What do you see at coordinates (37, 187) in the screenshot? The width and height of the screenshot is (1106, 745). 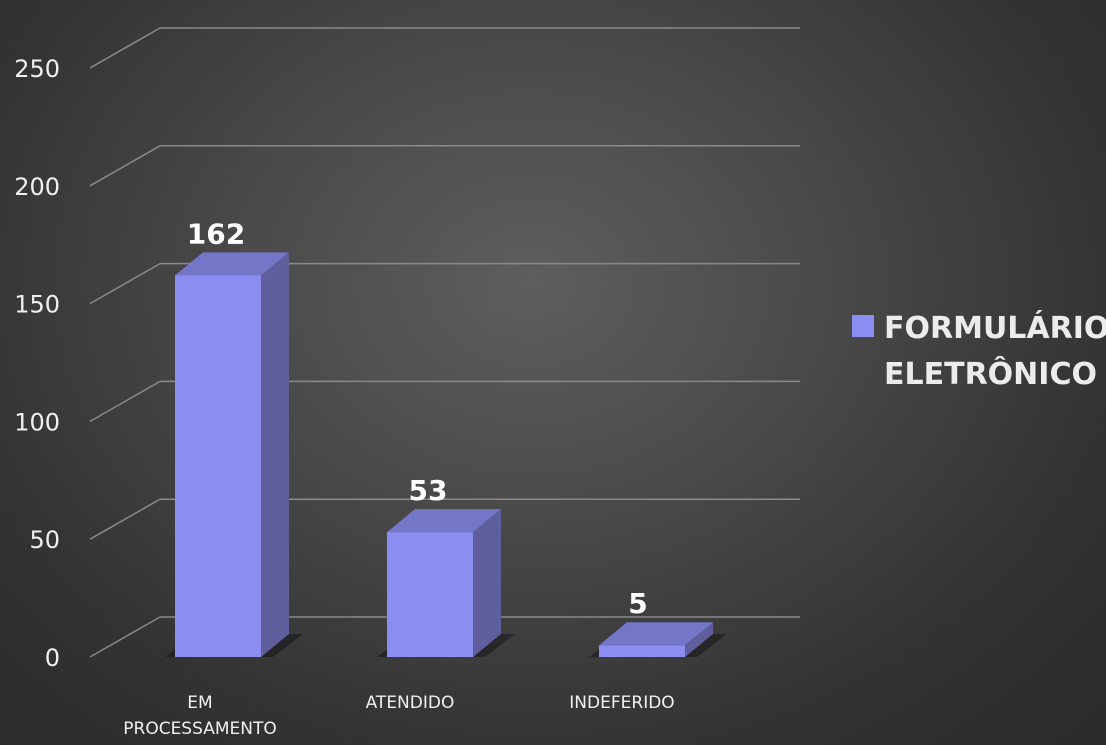 I see `y-tick-label: 200` at bounding box center [37, 187].